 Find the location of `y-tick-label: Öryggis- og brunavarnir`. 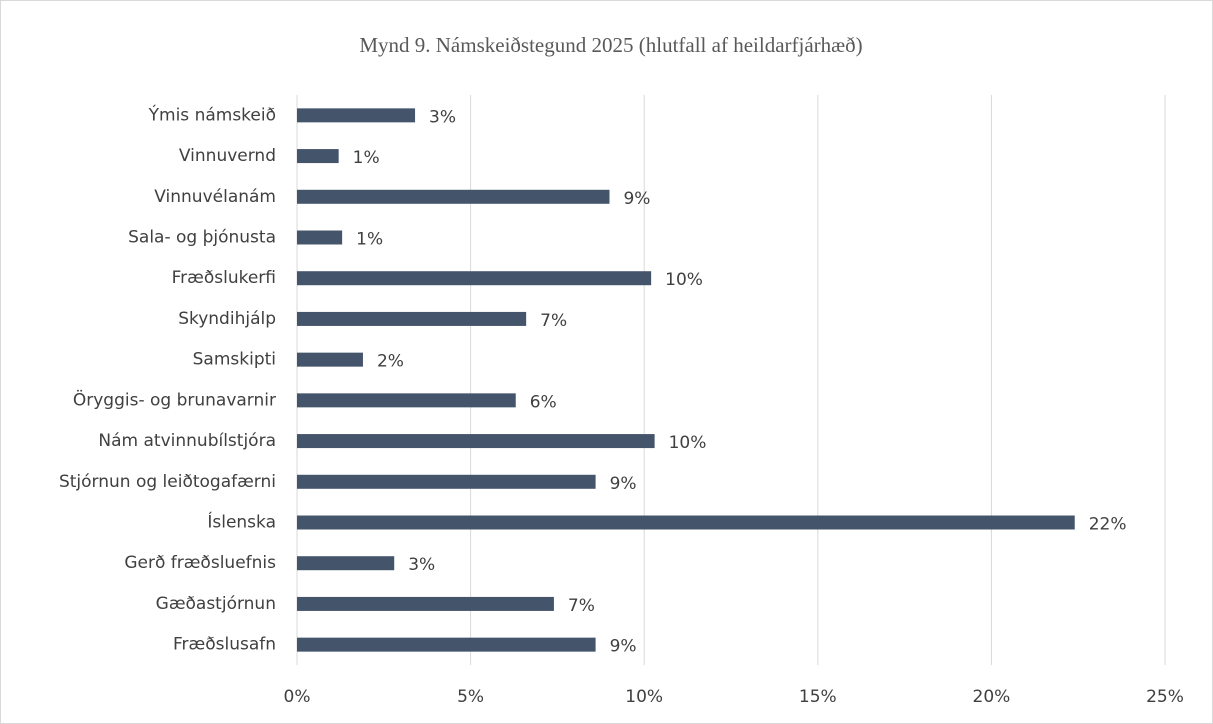

y-tick-label: Öryggis- og brunavarnir is located at coordinates (174, 399).